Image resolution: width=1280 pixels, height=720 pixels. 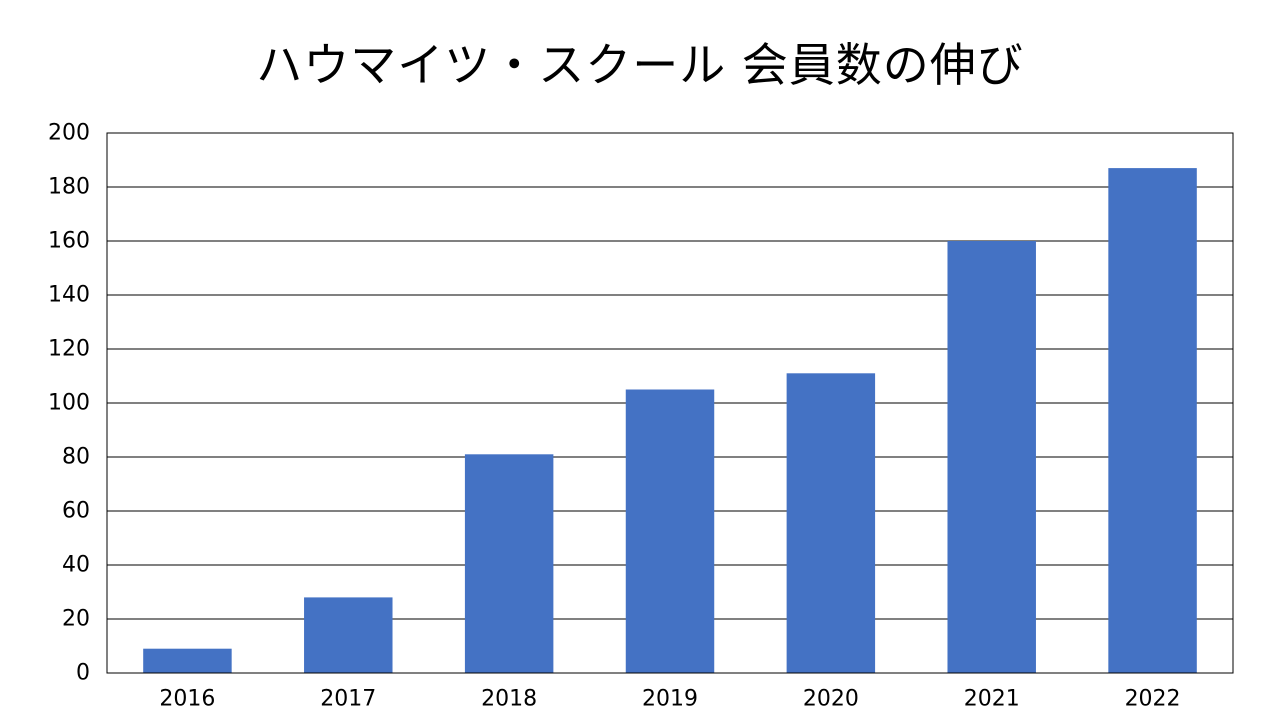 What do you see at coordinates (76, 619) in the screenshot?
I see `y-tick-label: 20` at bounding box center [76, 619].